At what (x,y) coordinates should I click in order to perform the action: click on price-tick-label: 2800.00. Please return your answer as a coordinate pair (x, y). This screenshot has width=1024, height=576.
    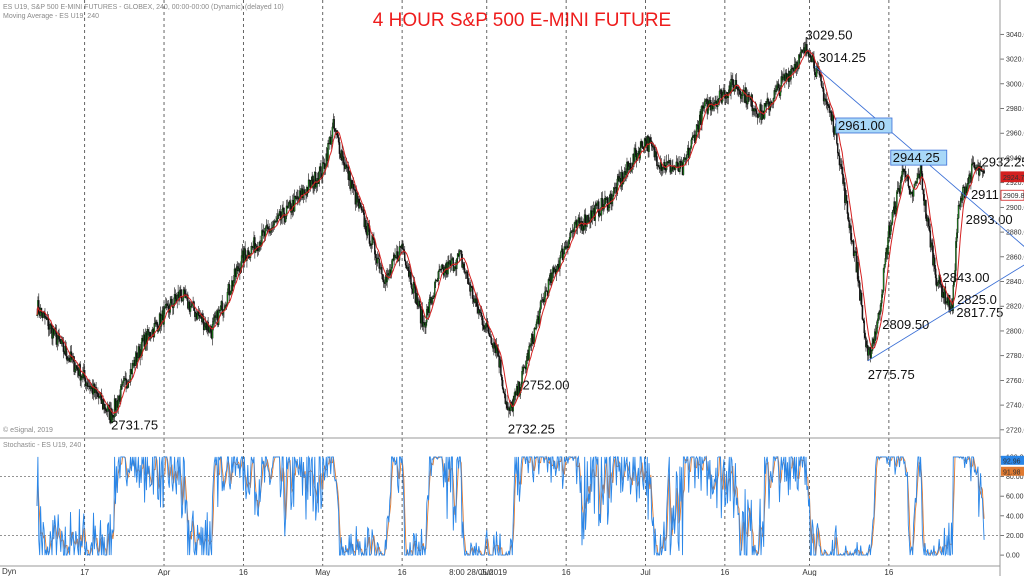
    Looking at the image, I should click on (1015, 331).